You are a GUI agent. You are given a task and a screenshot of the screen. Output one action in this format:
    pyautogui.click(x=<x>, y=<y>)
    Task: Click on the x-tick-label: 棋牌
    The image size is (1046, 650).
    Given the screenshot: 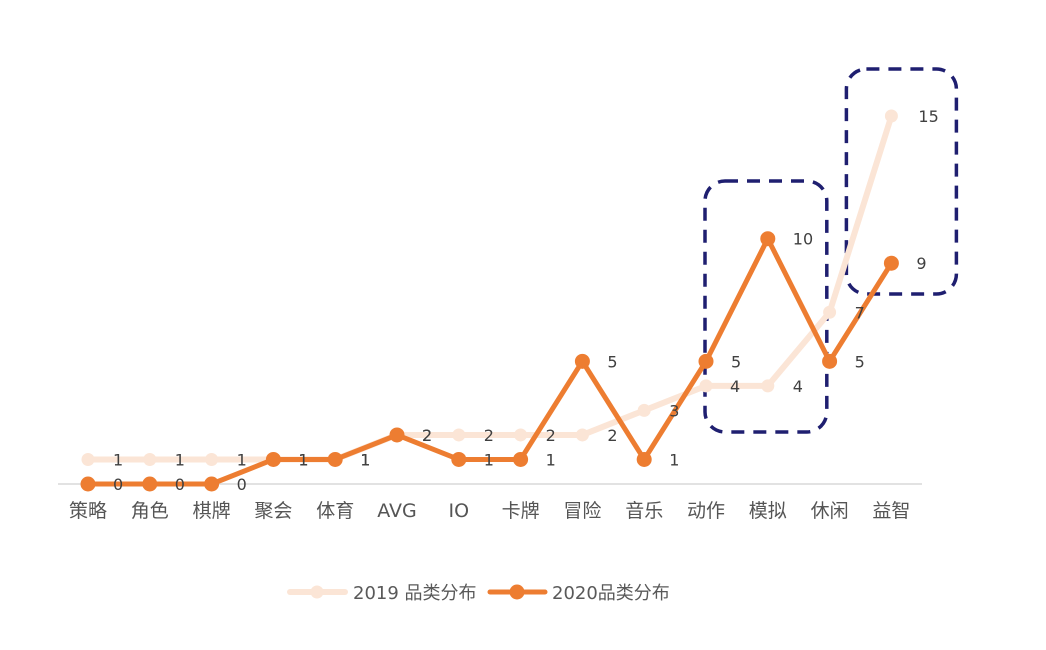 What is the action you would take?
    pyautogui.click(x=212, y=511)
    